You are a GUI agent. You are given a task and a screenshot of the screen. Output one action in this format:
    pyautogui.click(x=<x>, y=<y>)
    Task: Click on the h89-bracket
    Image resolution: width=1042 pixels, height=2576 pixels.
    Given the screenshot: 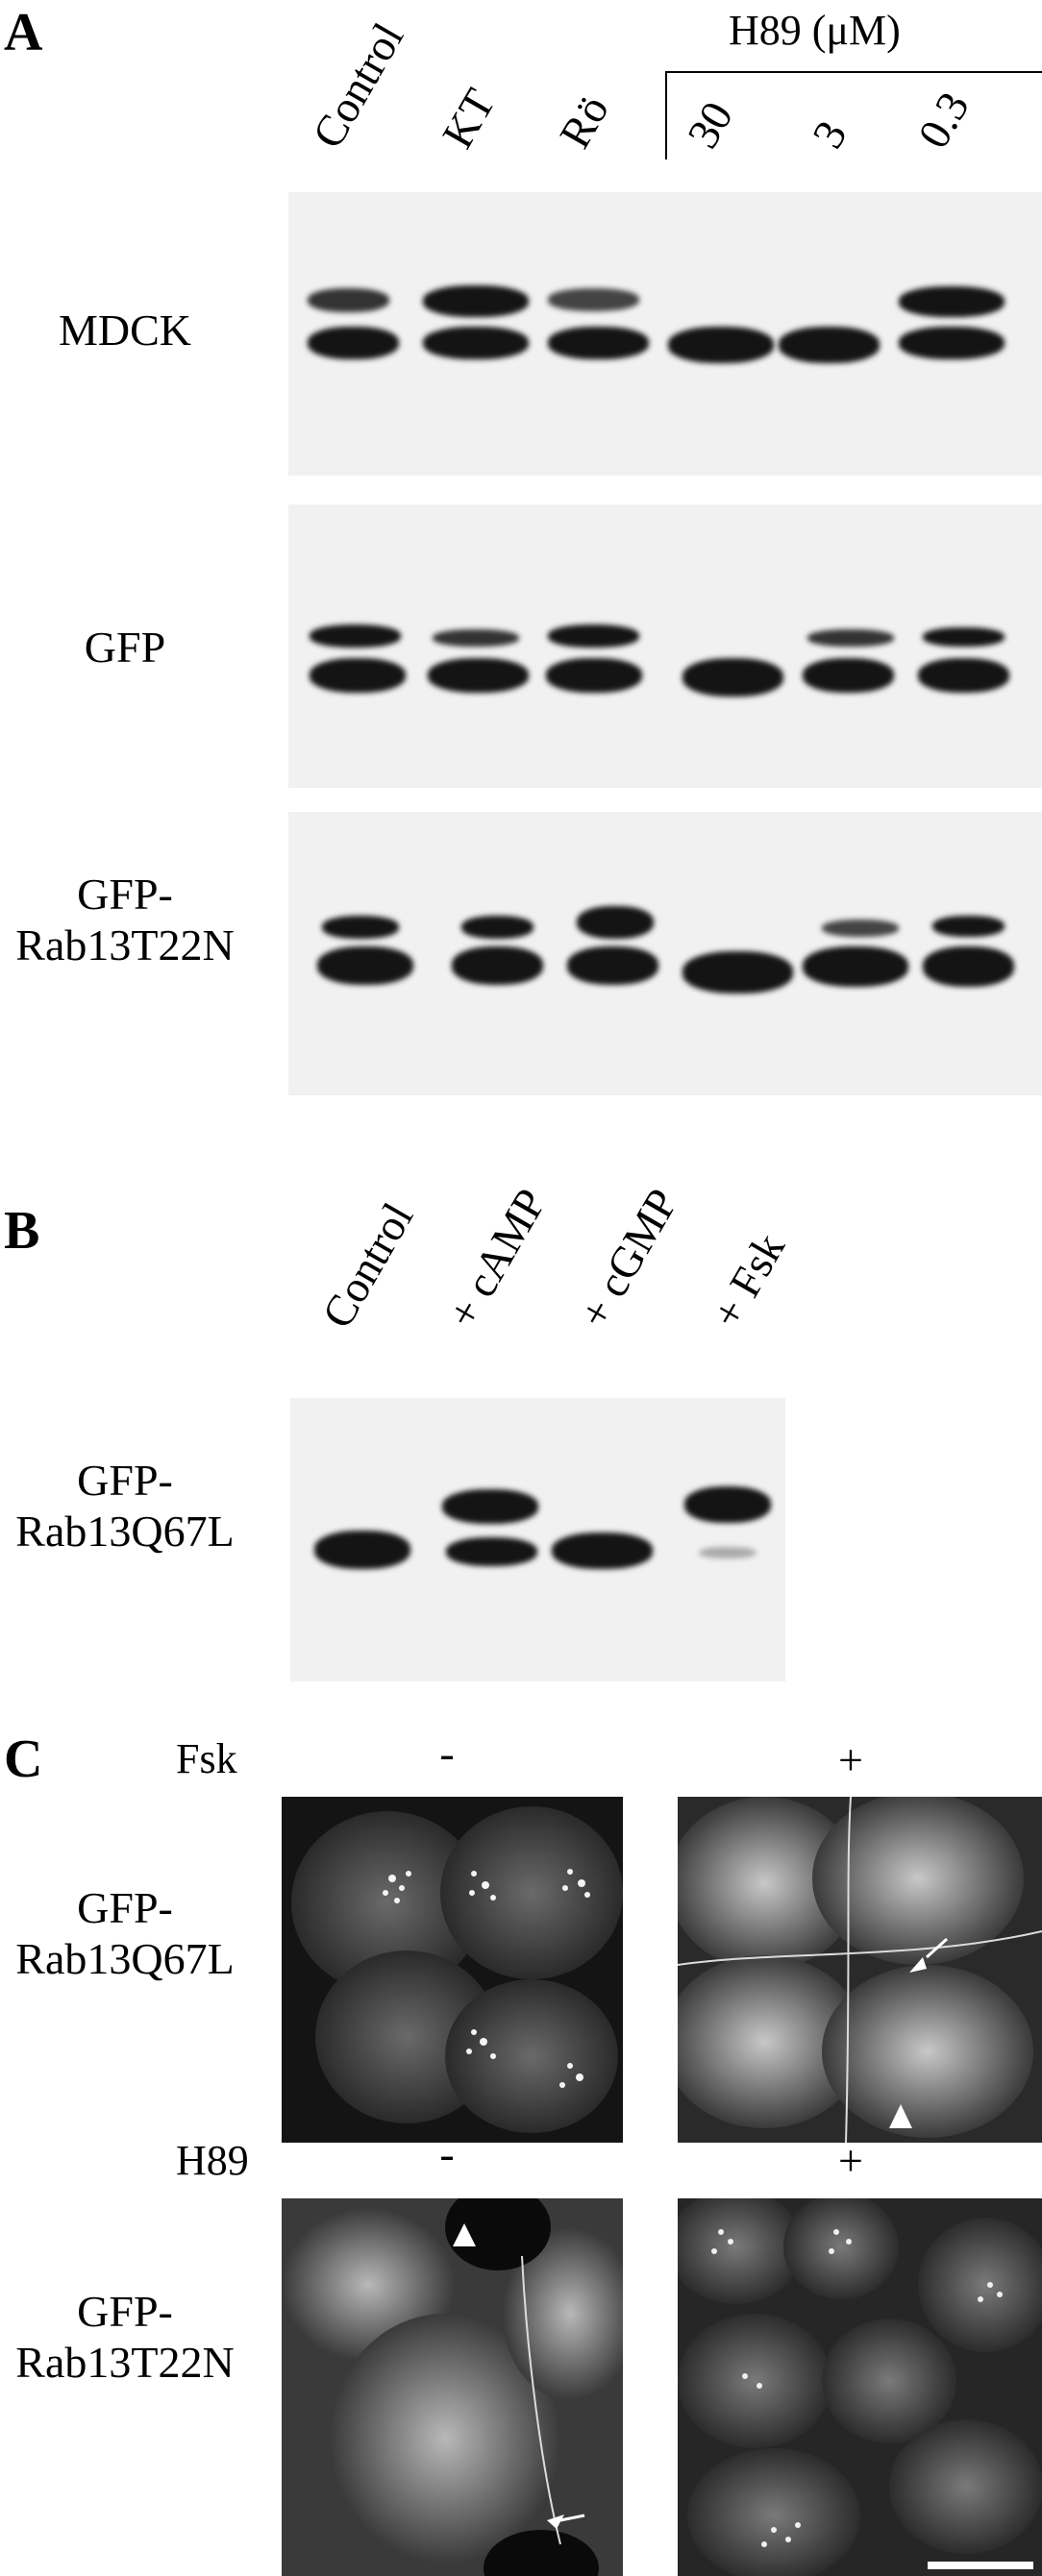 What is the action you would take?
    pyautogui.click(x=853, y=115)
    